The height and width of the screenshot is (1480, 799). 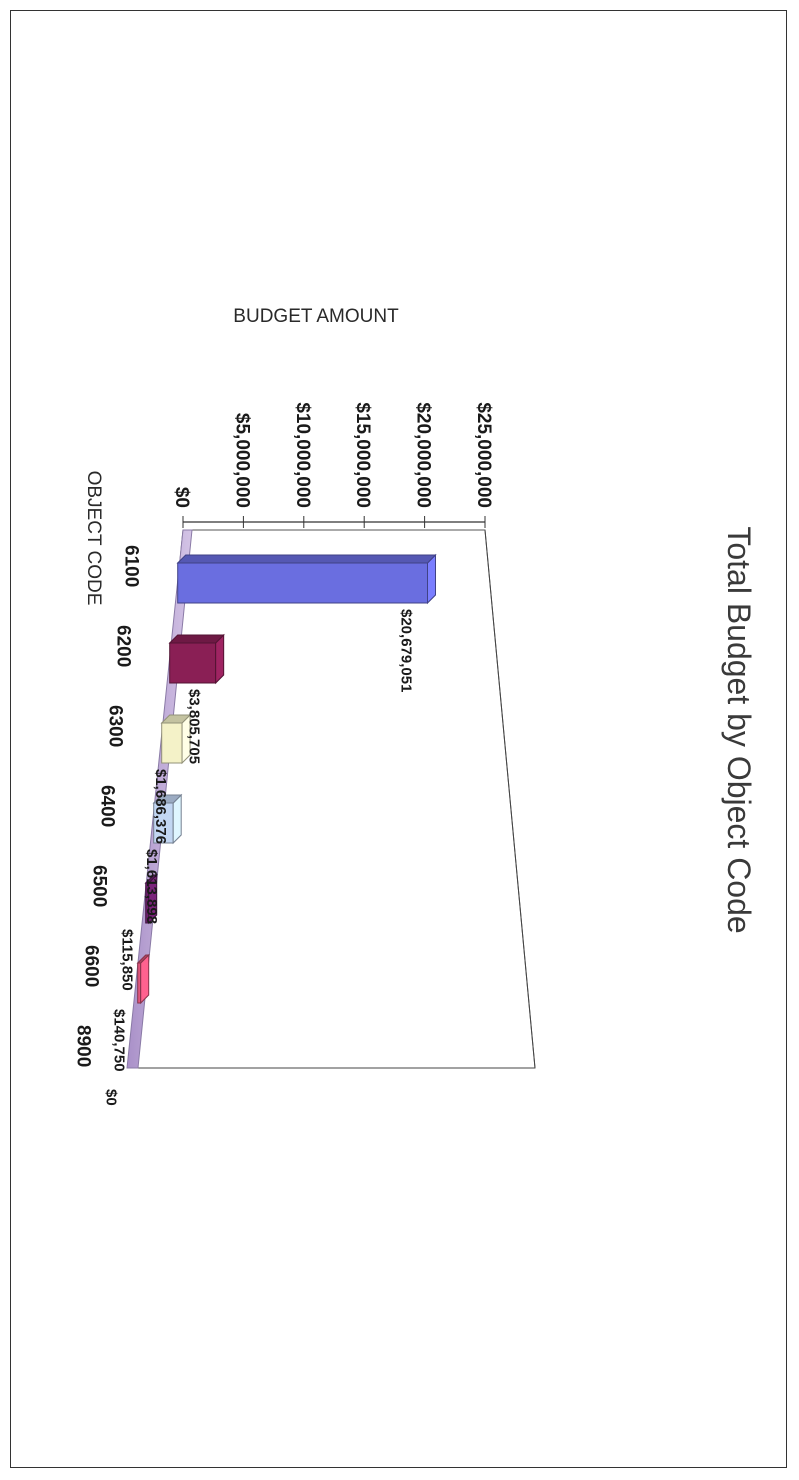 I want to click on category-label: 6100, so click(x=131, y=566).